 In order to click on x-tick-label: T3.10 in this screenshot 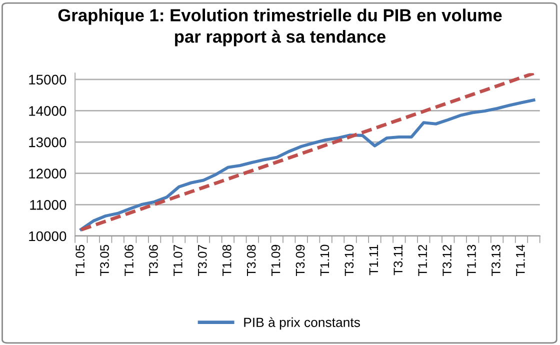, I will do `click(349, 260)`.